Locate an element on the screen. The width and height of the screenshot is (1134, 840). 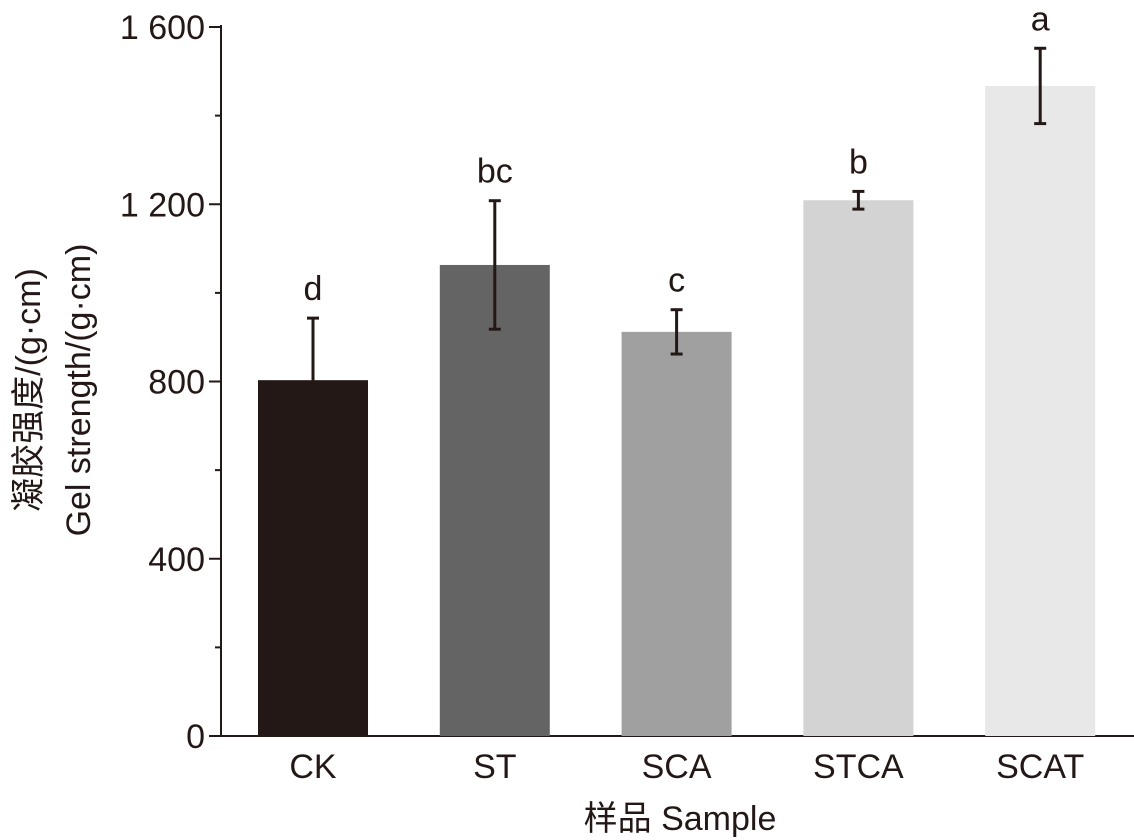
significance-label: c is located at coordinates (676, 281).